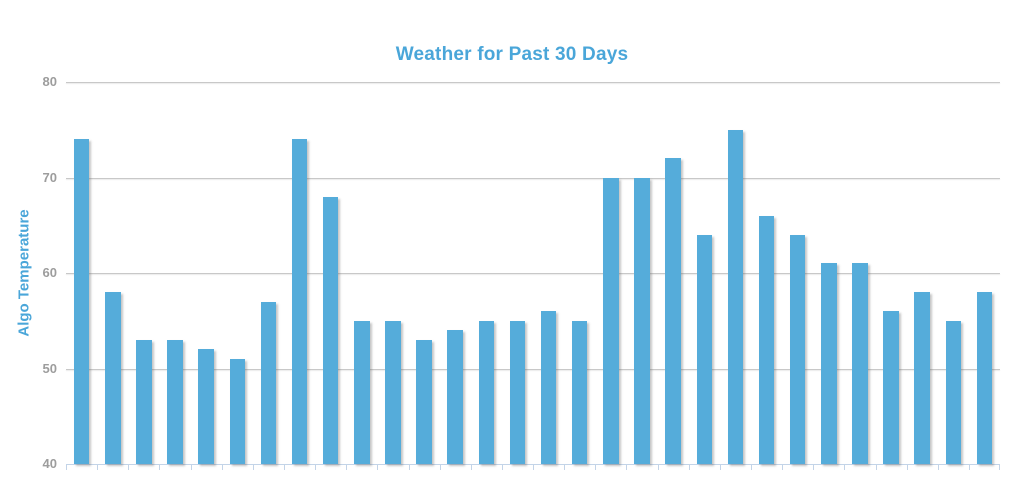 Image resolution: width=1024 pixels, height=494 pixels. I want to click on gridline-y70, so click(533, 178).